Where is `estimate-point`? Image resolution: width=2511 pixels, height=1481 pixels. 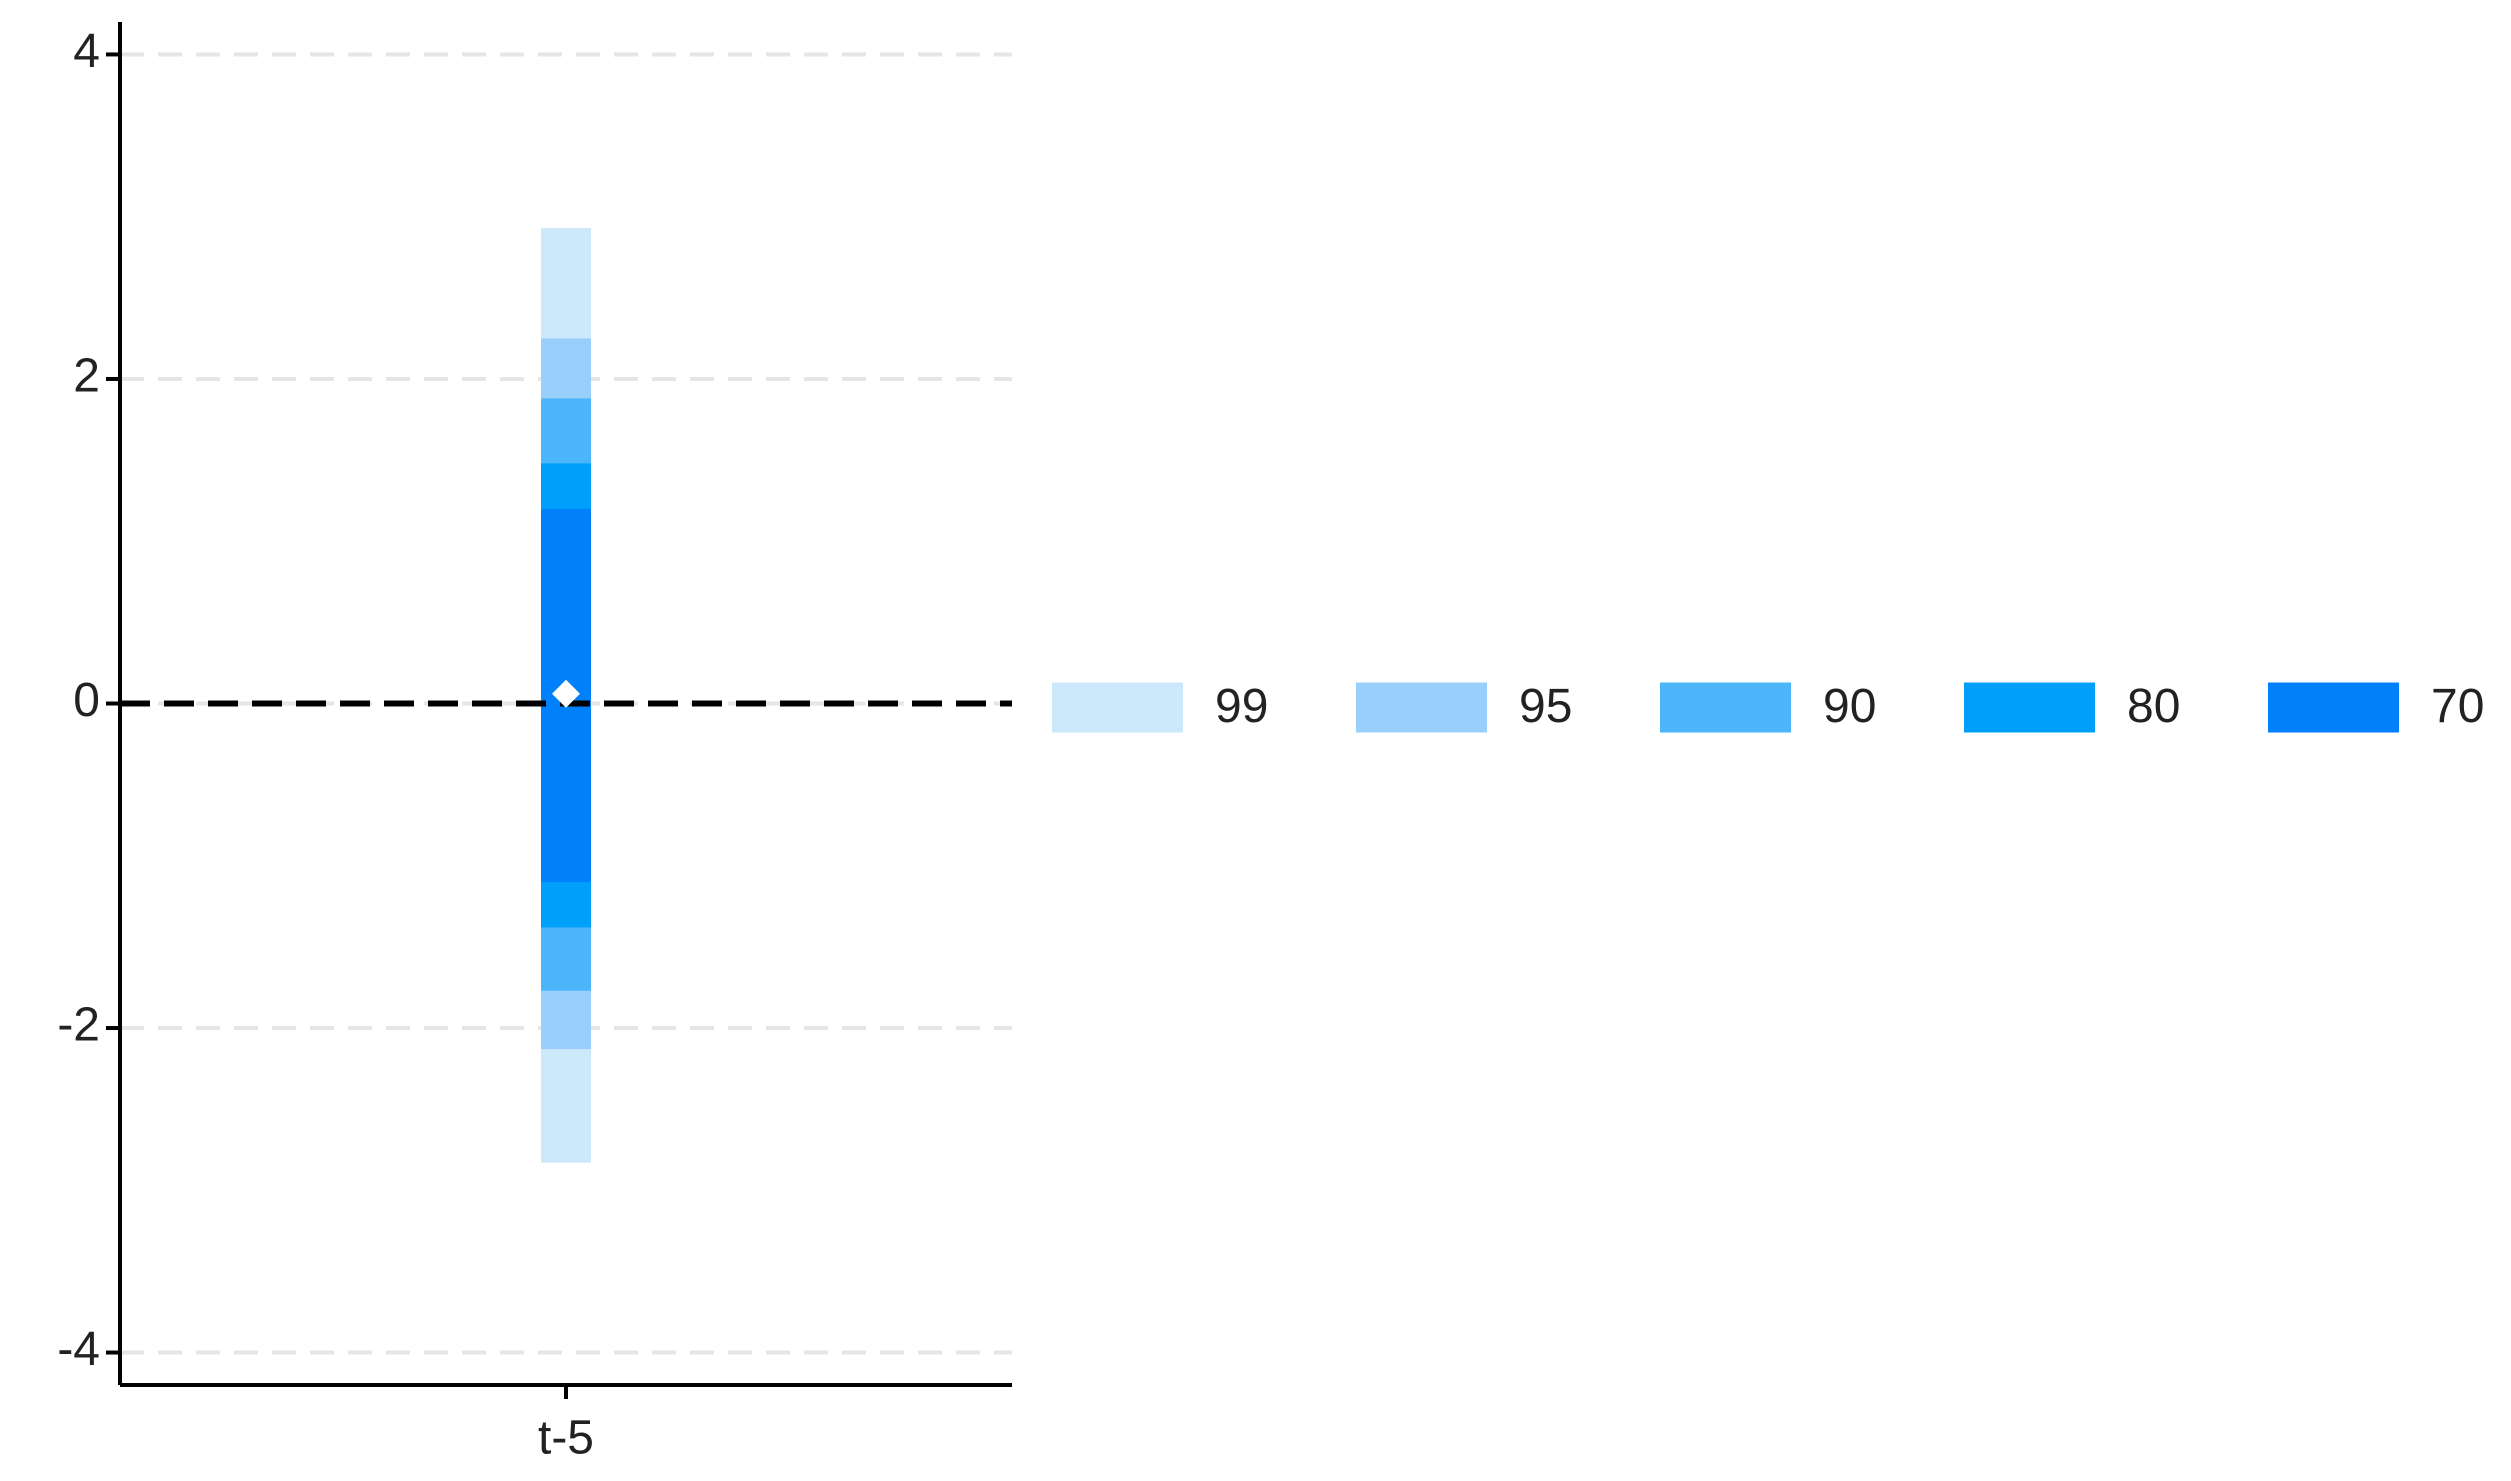
estimate-point is located at coordinates (566, 693).